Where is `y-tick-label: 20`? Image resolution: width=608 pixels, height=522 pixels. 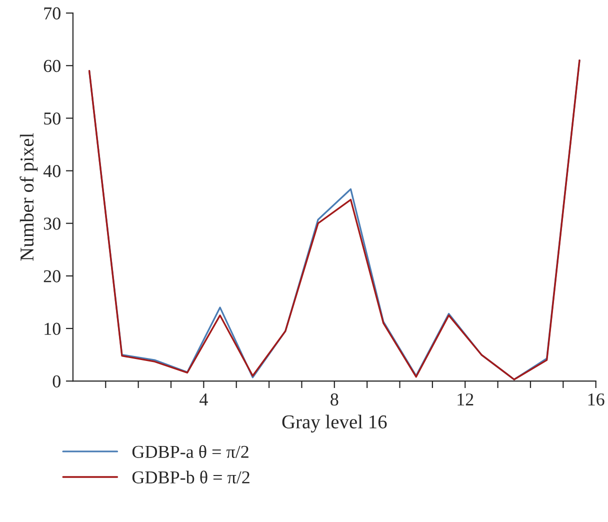
y-tick-label: 20 is located at coordinates (52, 276).